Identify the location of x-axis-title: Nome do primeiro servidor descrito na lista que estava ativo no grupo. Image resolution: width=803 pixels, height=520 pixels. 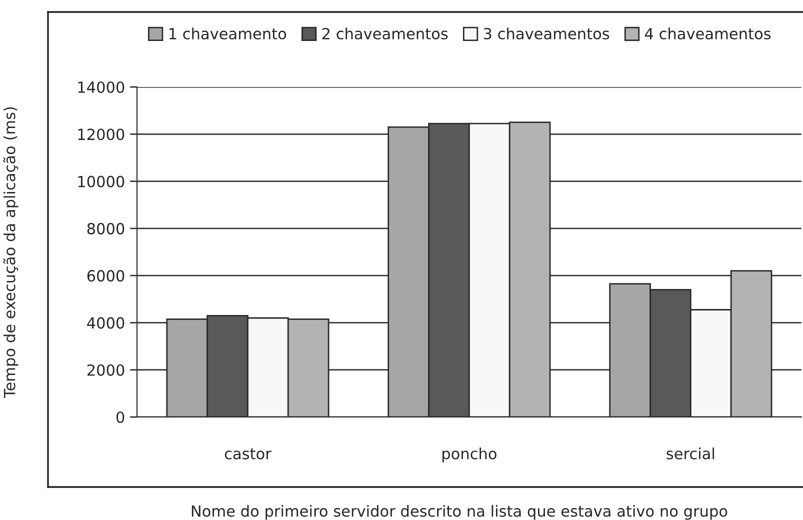
(460, 512).